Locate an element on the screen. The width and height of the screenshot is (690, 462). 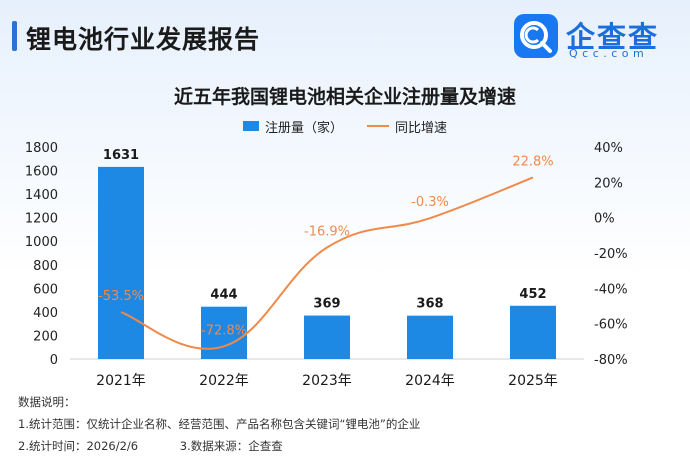
x-category-label: 2023年 is located at coordinates (327, 381).